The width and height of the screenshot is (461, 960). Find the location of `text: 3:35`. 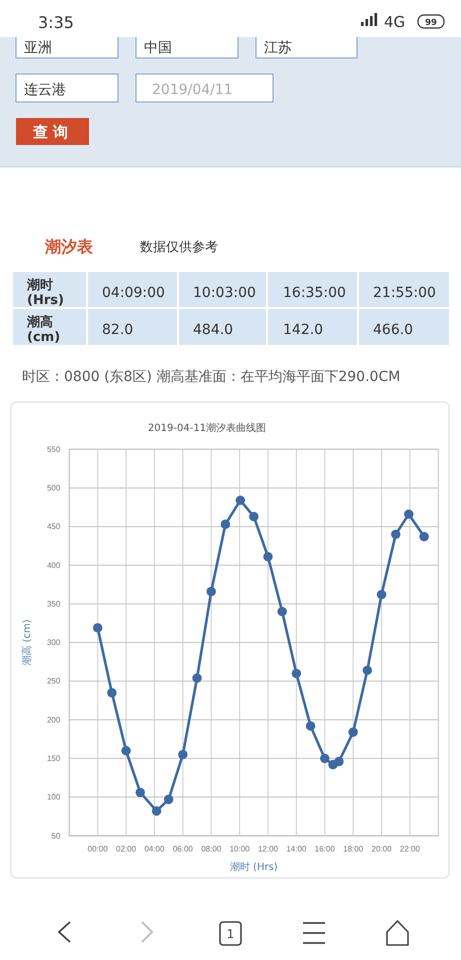

text: 3:35 is located at coordinates (56, 22).